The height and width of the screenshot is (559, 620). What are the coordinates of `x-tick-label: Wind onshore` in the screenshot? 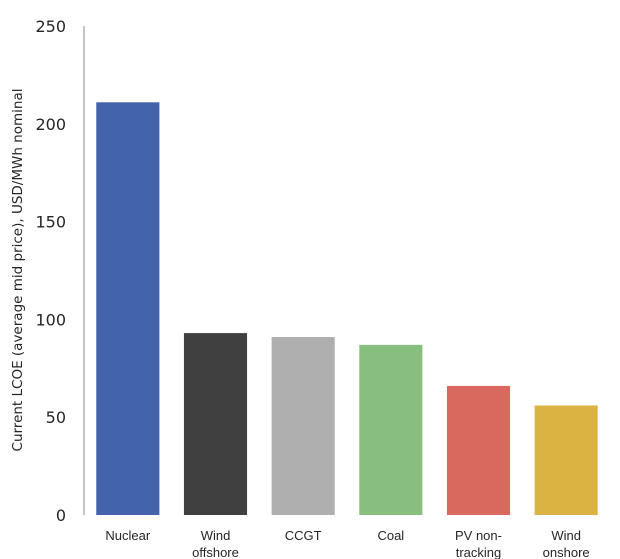 It's located at (566, 543).